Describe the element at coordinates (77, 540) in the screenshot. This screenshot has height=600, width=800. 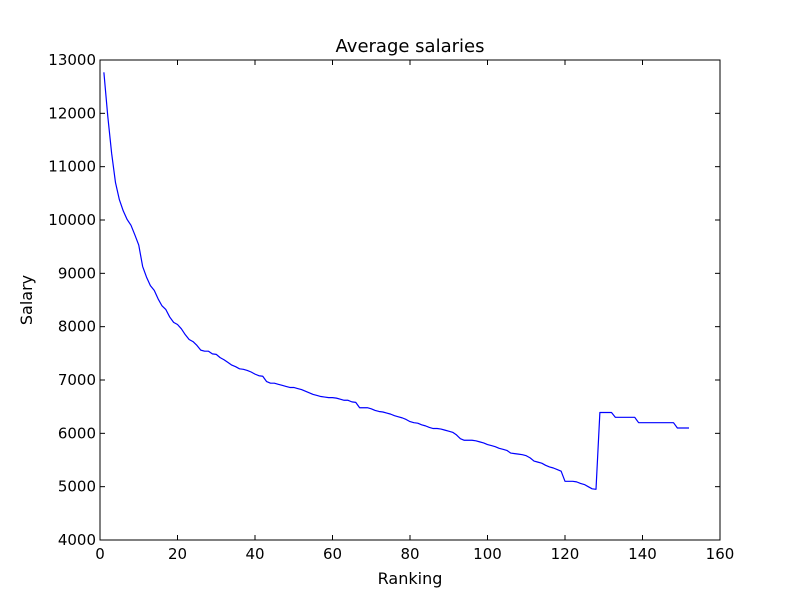
I see `y-tick-label: 4000` at that location.